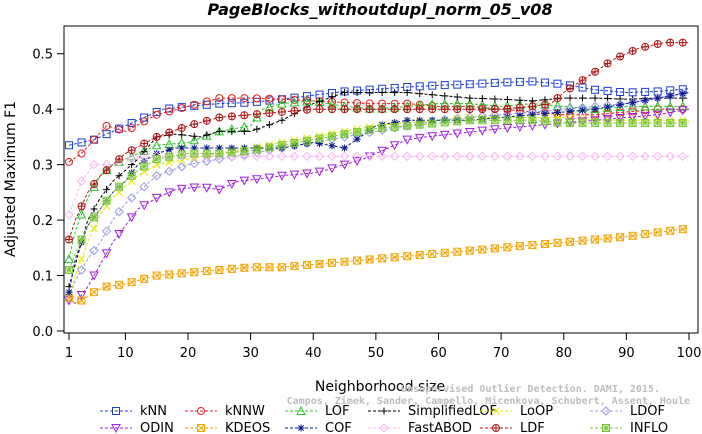  Describe the element at coordinates (627, 411) in the screenshot. I see `legend-item-ldof: LDOF` at that location.